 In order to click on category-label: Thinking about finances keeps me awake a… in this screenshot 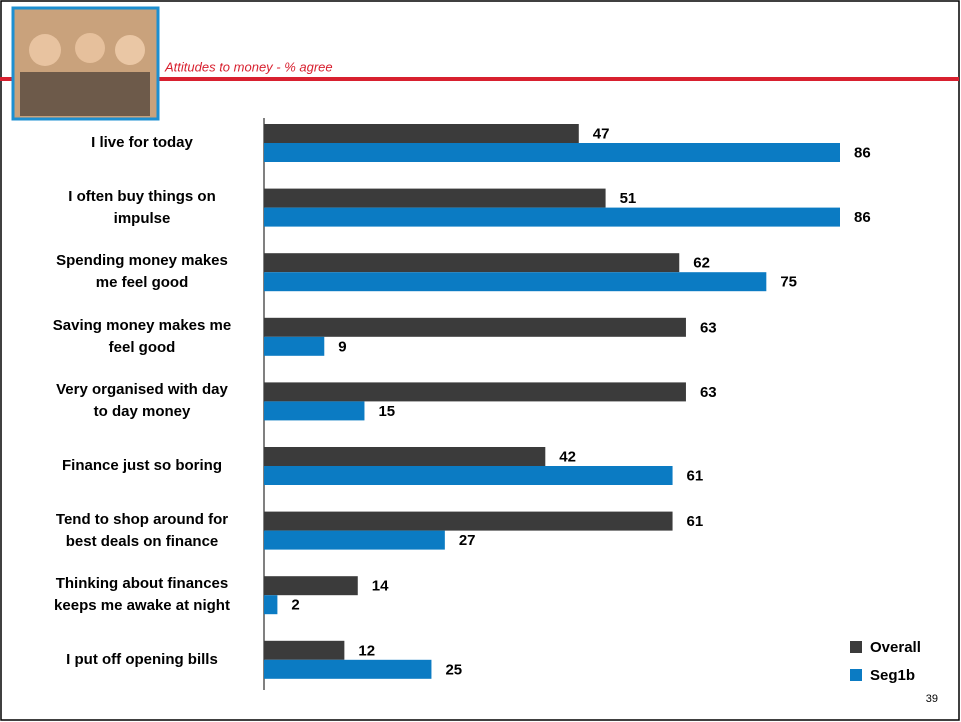, I will do `click(142, 595)`.